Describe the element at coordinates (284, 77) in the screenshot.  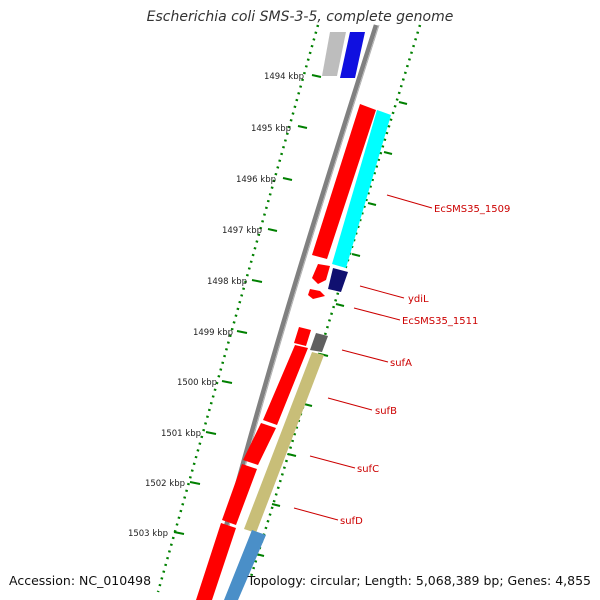
I see `tick-label: 1494 kbp` at that location.